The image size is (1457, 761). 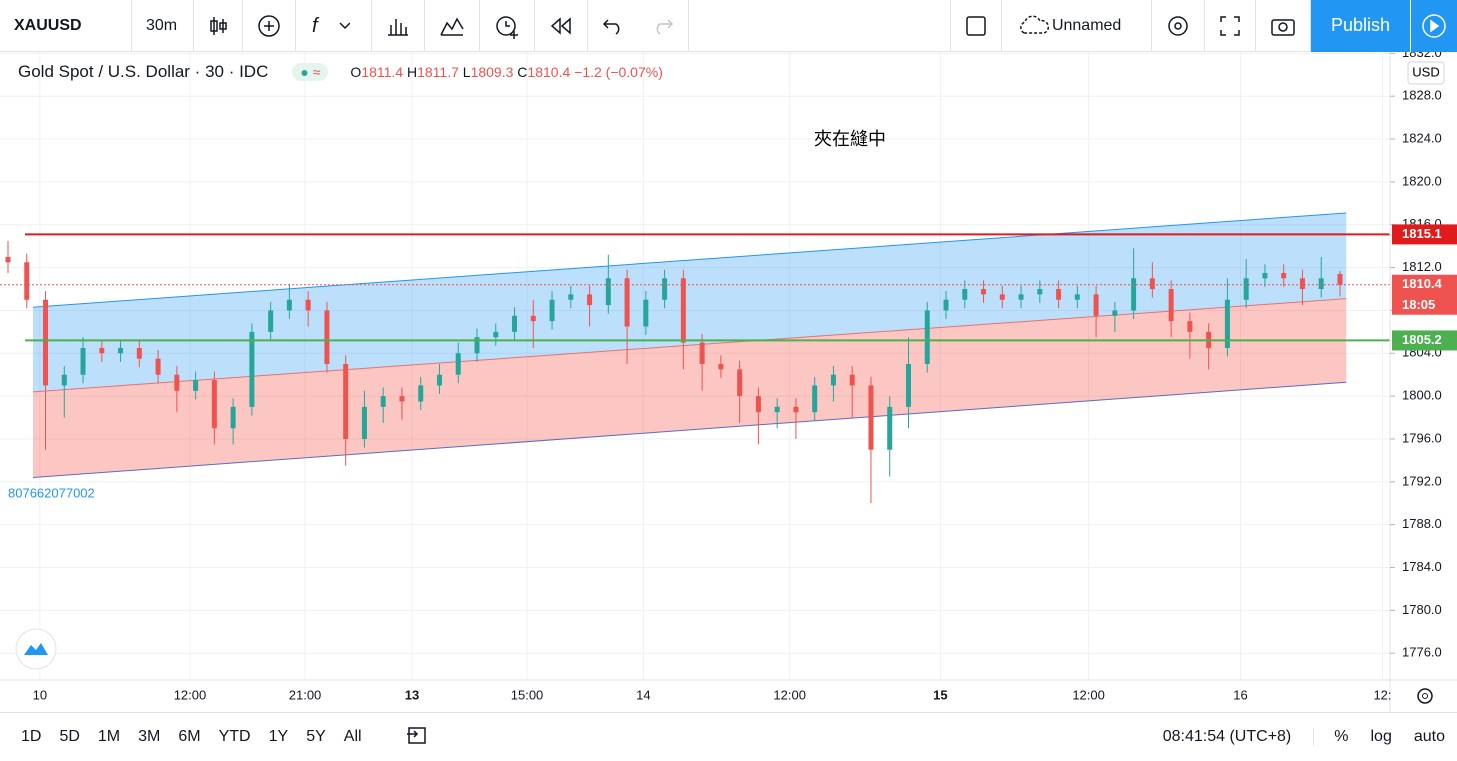 What do you see at coordinates (689, 260) in the screenshot?
I see `channel-upper-line` at bounding box center [689, 260].